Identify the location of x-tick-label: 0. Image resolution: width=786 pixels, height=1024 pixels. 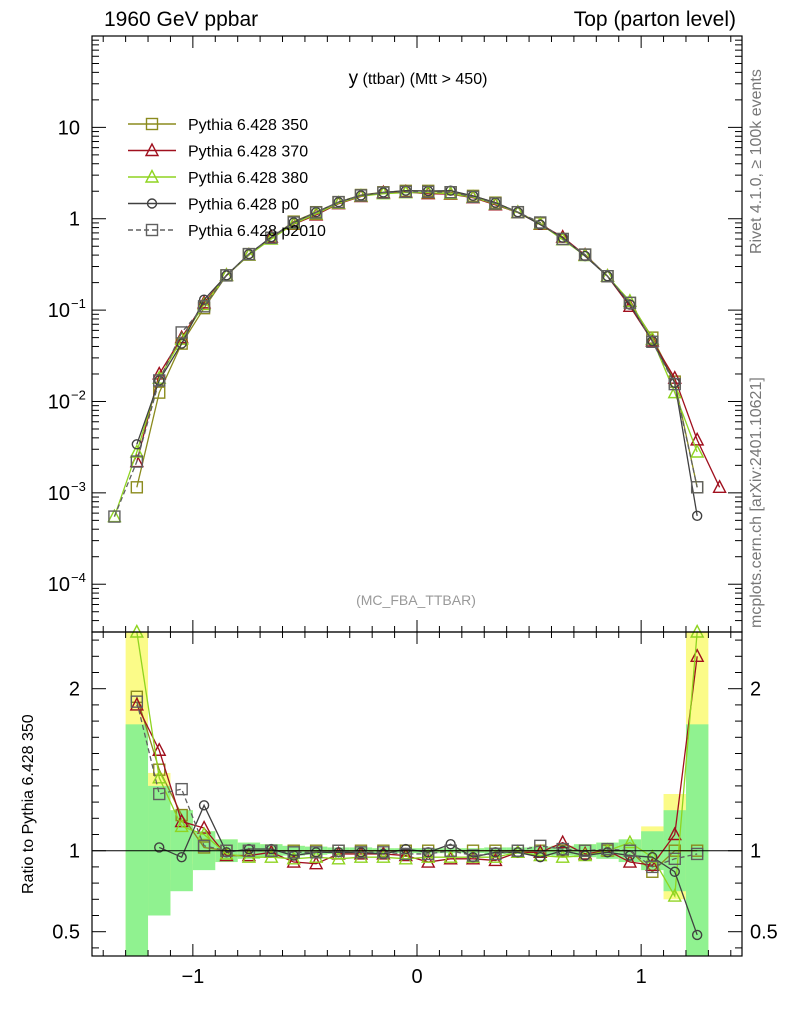
(416, 977).